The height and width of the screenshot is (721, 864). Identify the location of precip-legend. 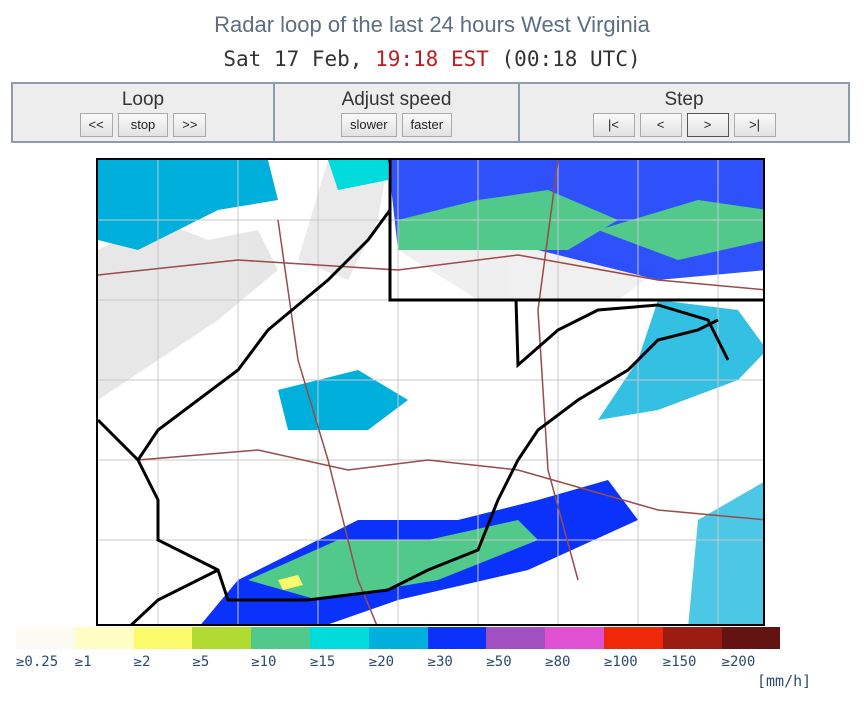
(398, 638).